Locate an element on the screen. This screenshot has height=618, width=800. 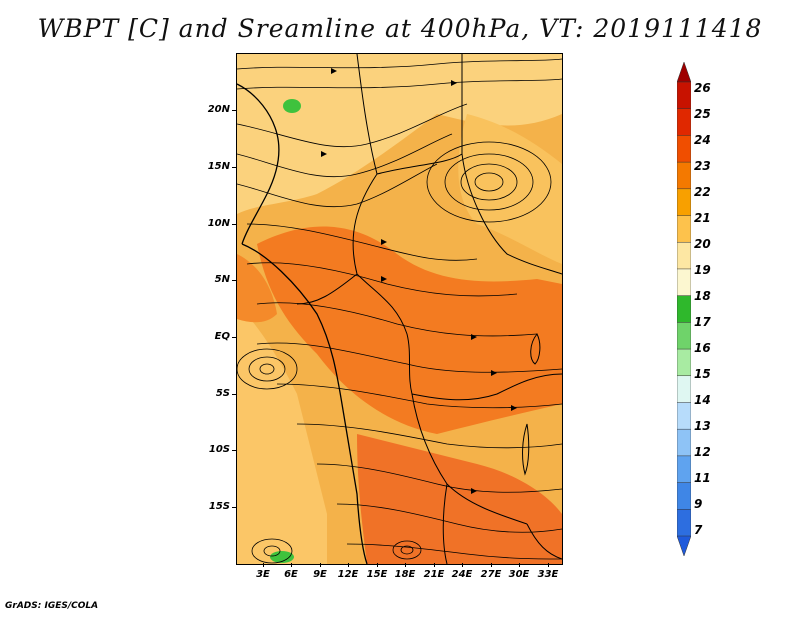
lon-label-9e: 9E is located at coordinates (320, 574).